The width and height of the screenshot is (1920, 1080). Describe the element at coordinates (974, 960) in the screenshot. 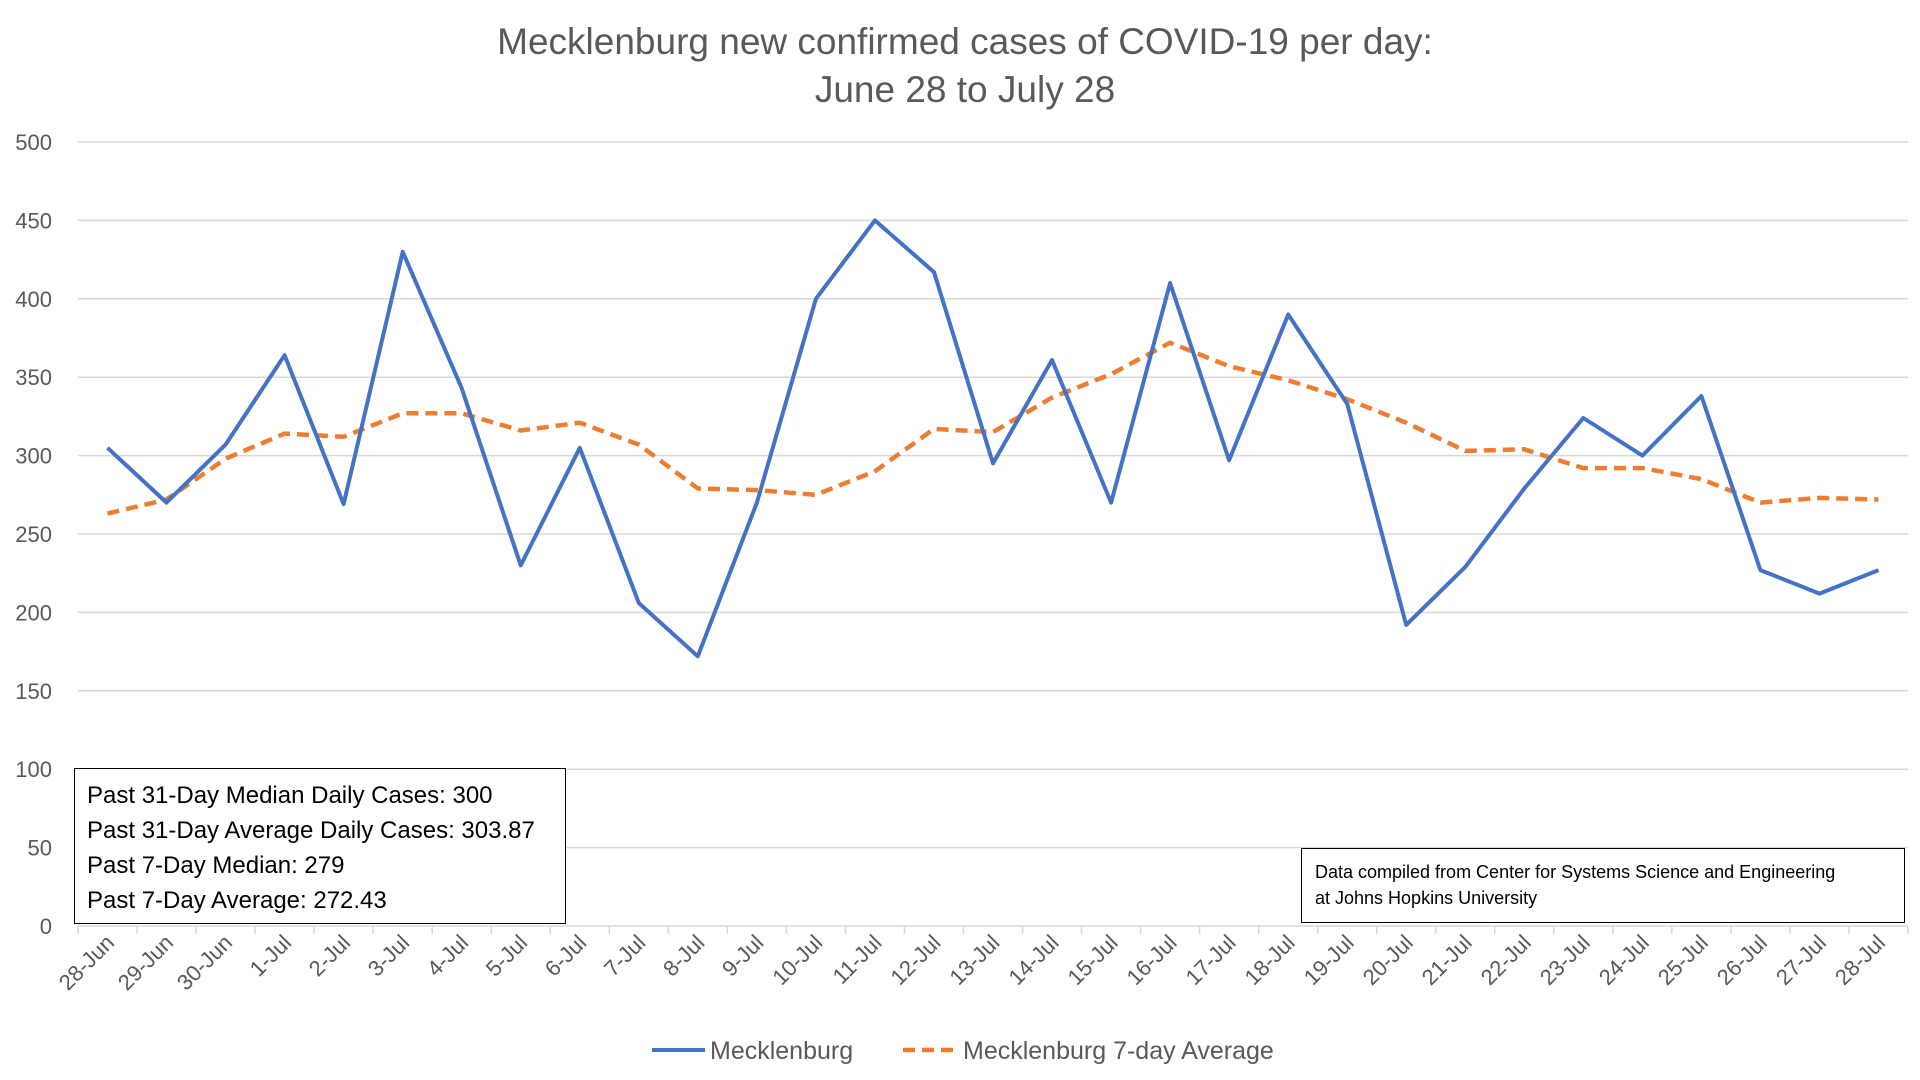

I see `x-tick-label: 13-Jul` at that location.